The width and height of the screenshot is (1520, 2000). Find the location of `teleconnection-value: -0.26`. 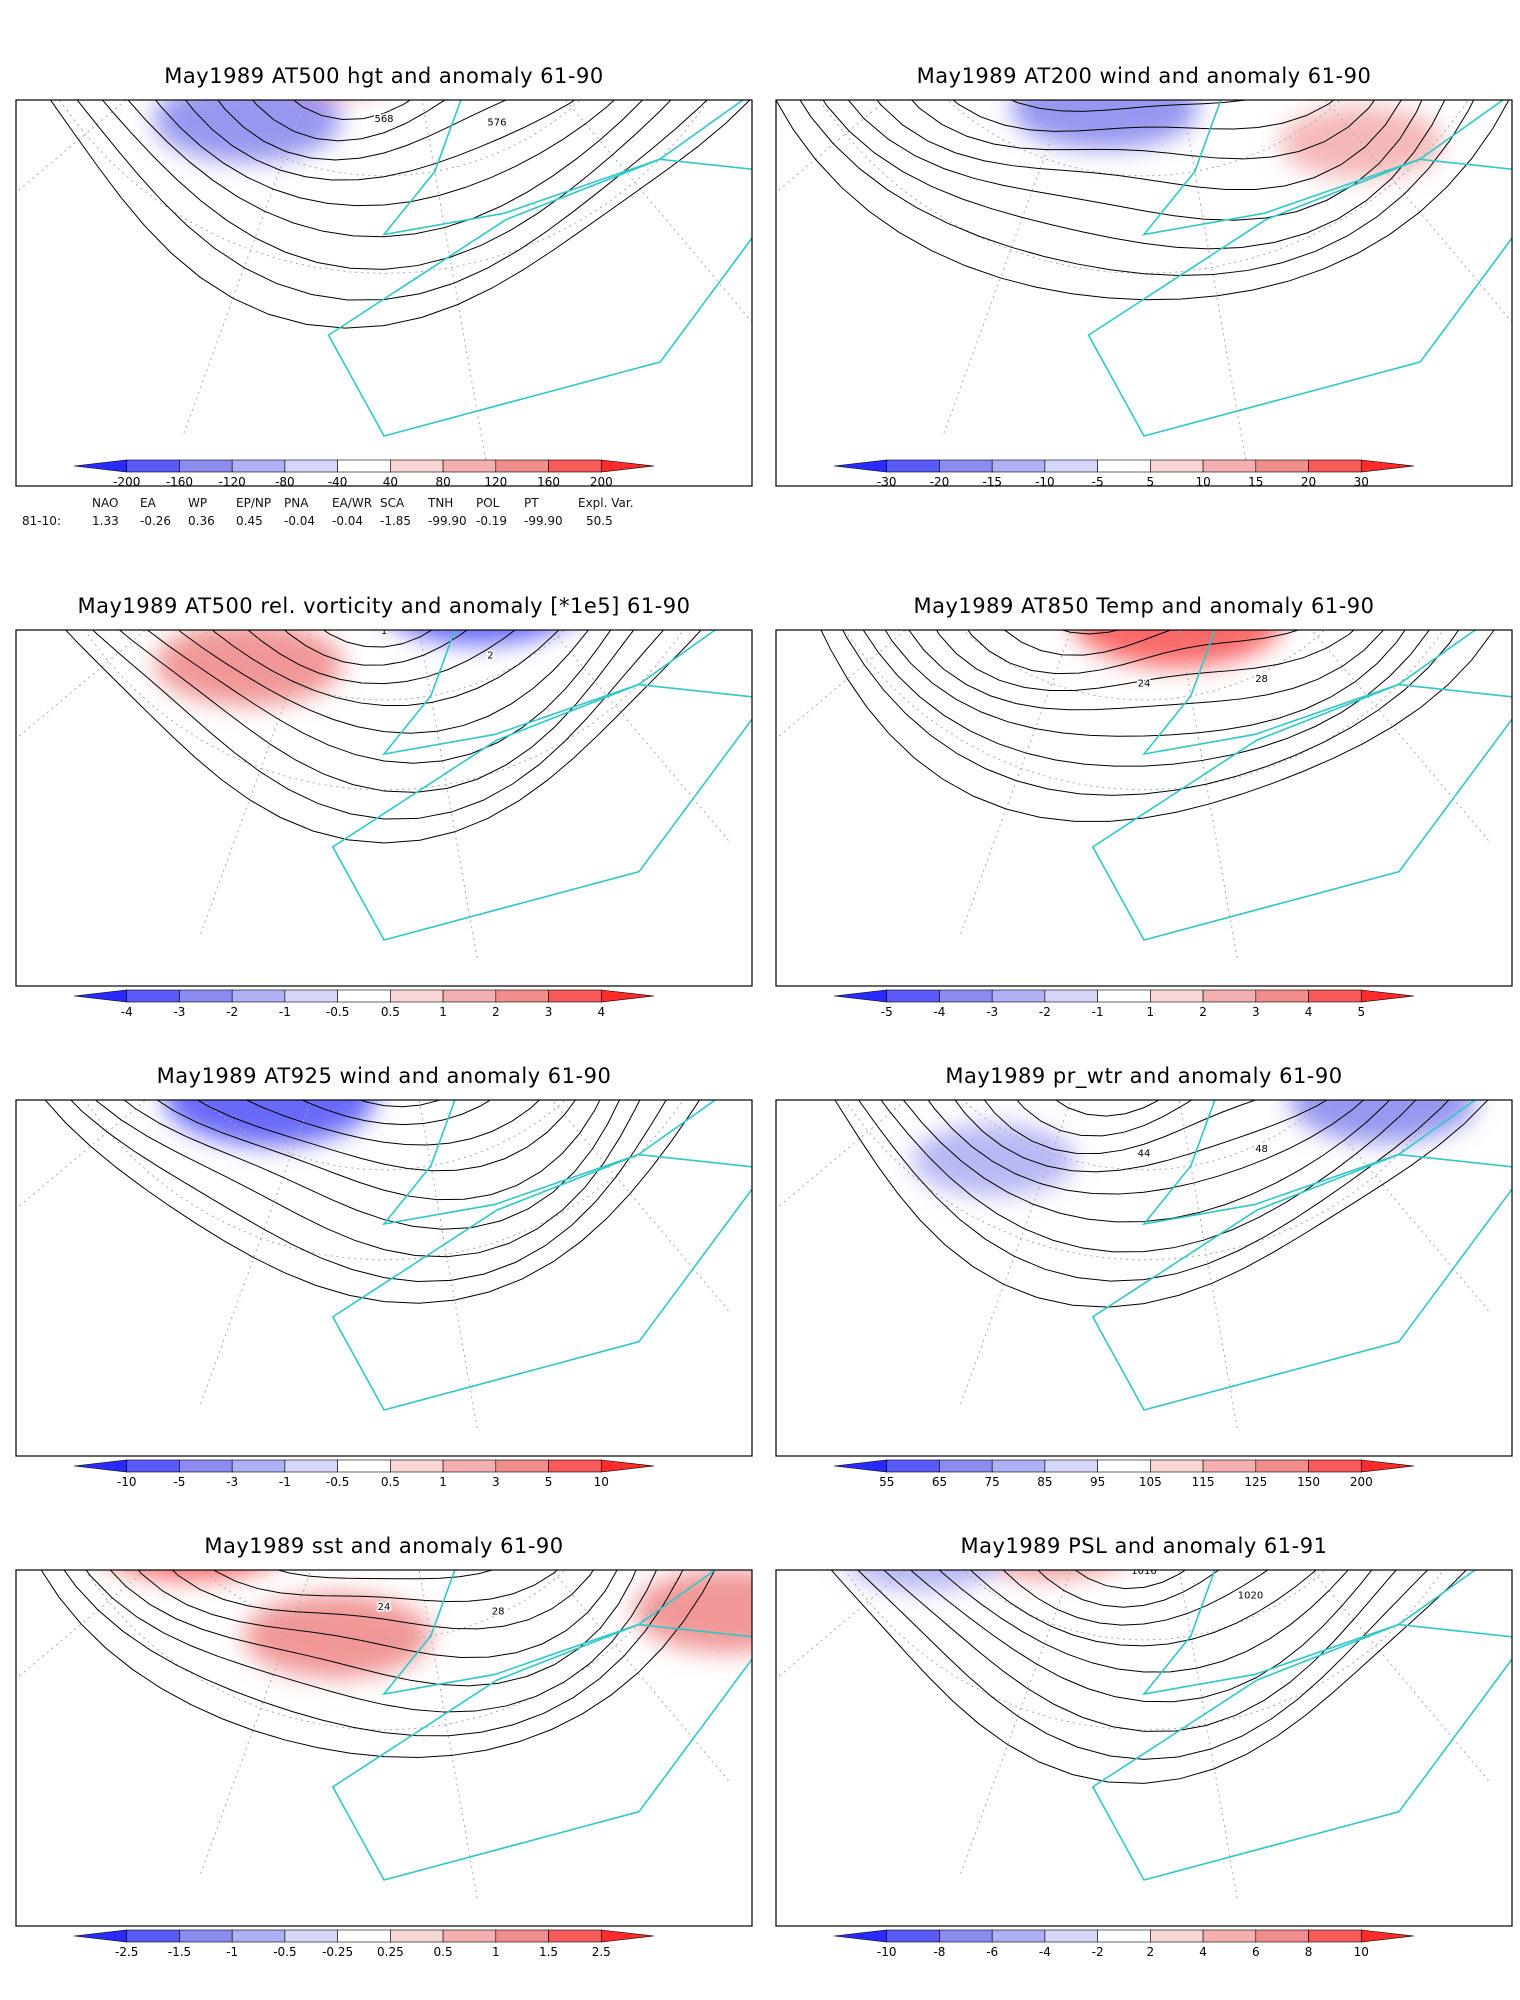

teleconnection-value: -0.26 is located at coordinates (156, 521).